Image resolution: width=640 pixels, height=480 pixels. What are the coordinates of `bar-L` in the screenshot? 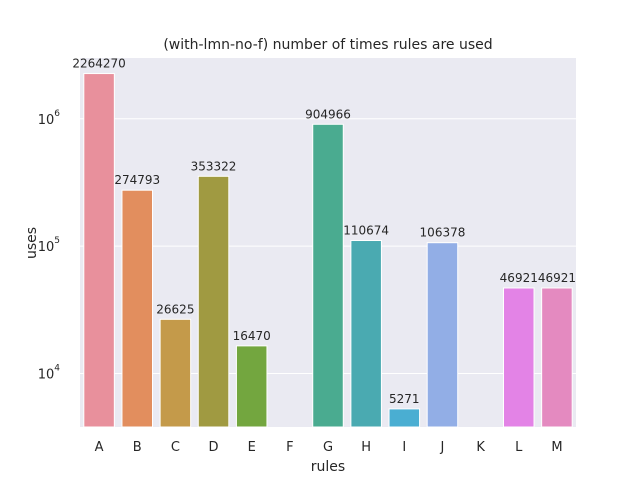 It's located at (519, 357).